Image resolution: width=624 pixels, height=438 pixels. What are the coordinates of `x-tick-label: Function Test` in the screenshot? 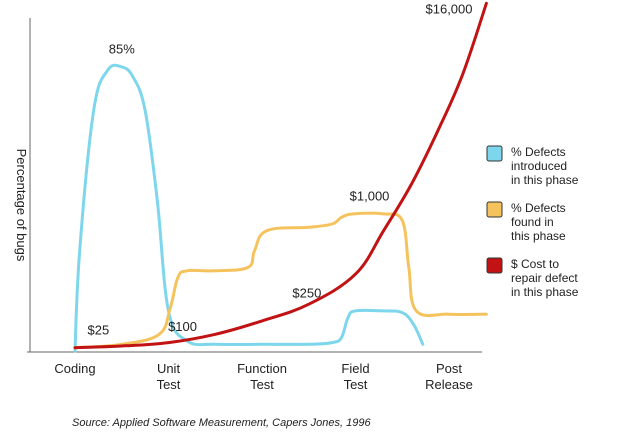 It's located at (262, 376).